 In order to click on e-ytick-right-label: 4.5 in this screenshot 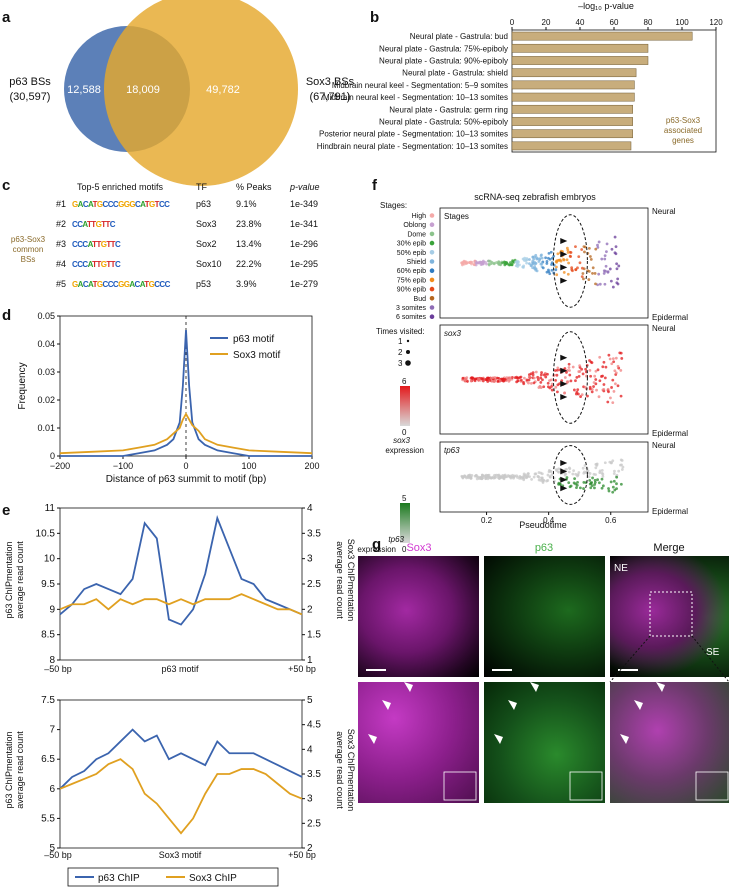, I will do `click(314, 725)`.